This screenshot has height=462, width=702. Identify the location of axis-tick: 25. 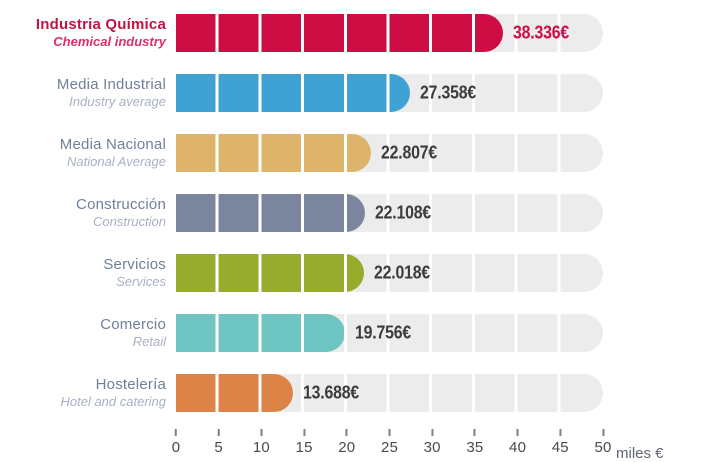
(389, 442).